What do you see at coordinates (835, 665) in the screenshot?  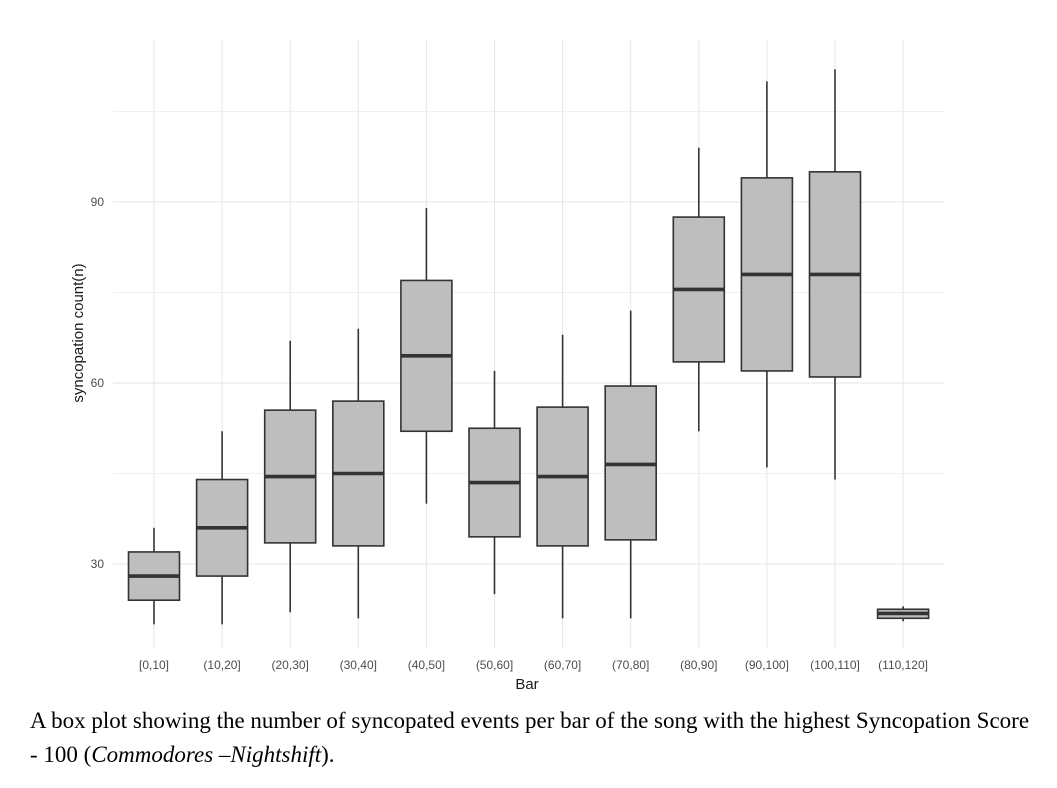 I see `x-tick-label: (100,110]` at bounding box center [835, 665].